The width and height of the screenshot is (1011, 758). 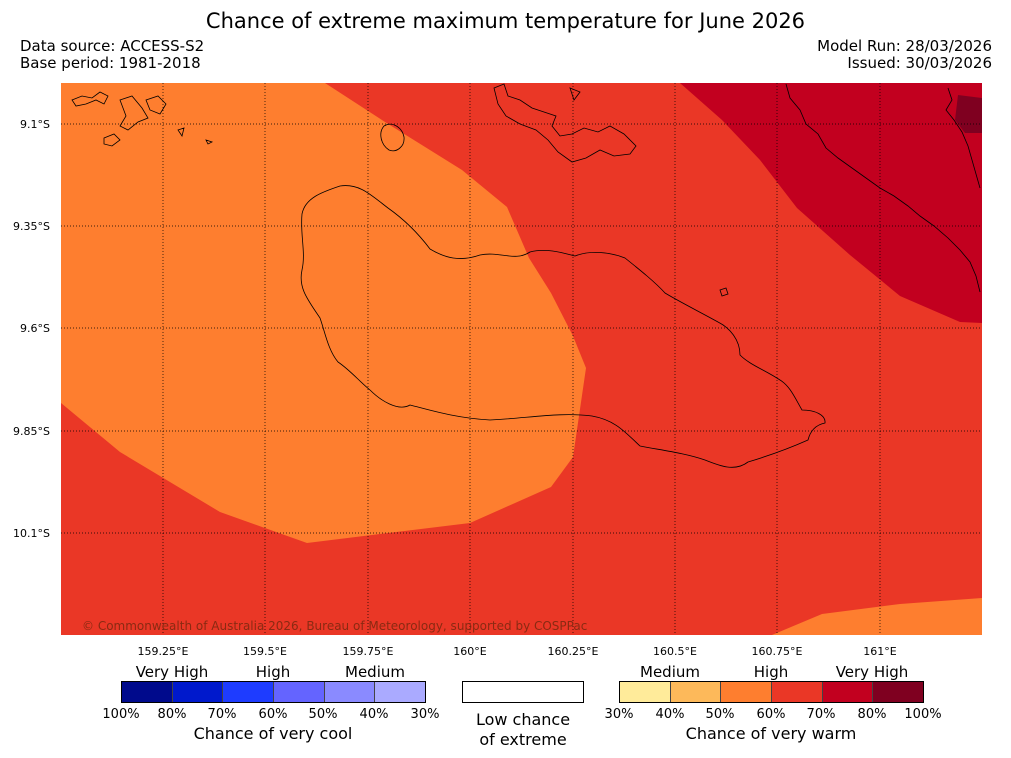 What do you see at coordinates (110, 63) in the screenshot?
I see `base-period: Base period: 1981-2018` at bounding box center [110, 63].